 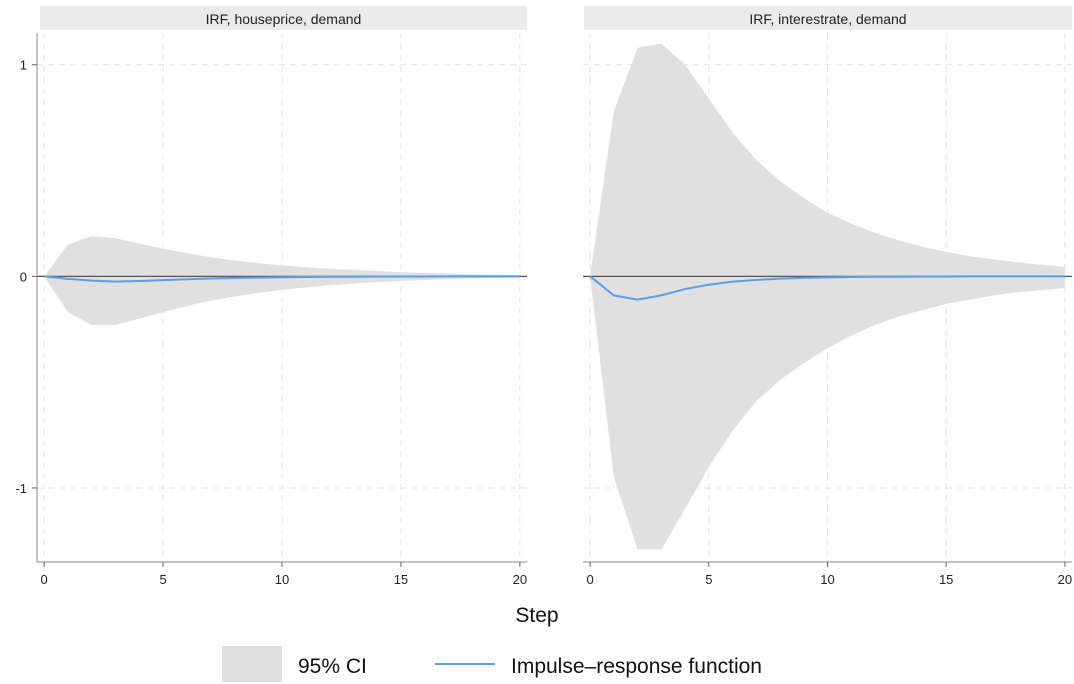 I want to click on y-tick-label: -1, so click(x=21, y=488).